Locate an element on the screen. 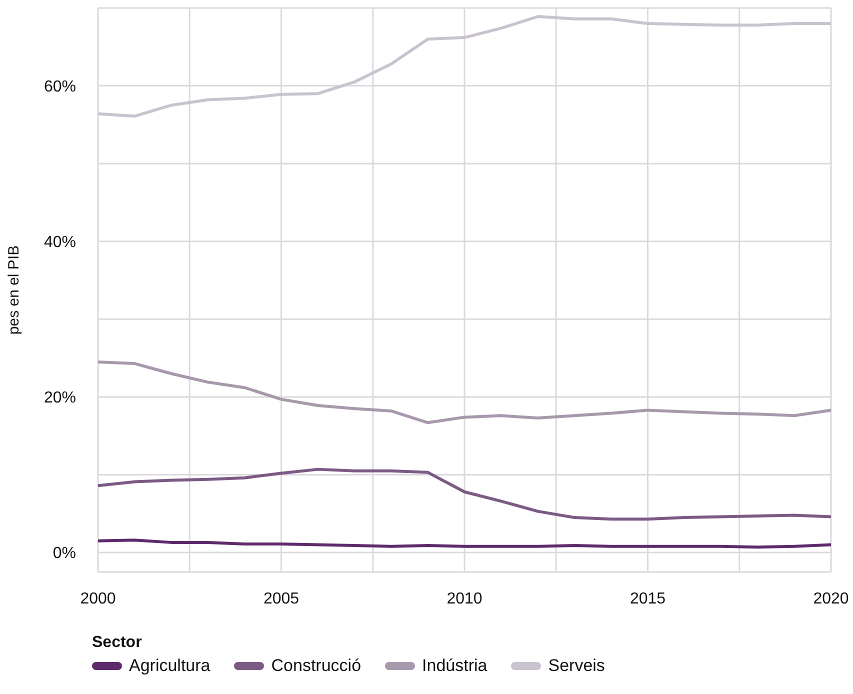  y-tick-label: 60% is located at coordinates (60, 87).